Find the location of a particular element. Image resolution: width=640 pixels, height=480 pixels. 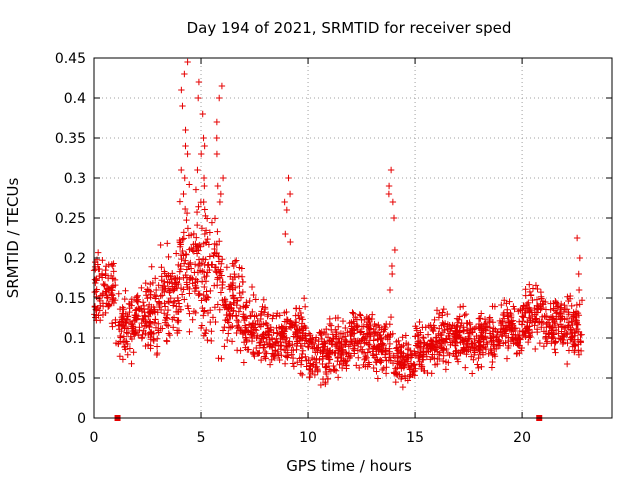

y-tick-label: 0.35 is located at coordinates (70, 139).